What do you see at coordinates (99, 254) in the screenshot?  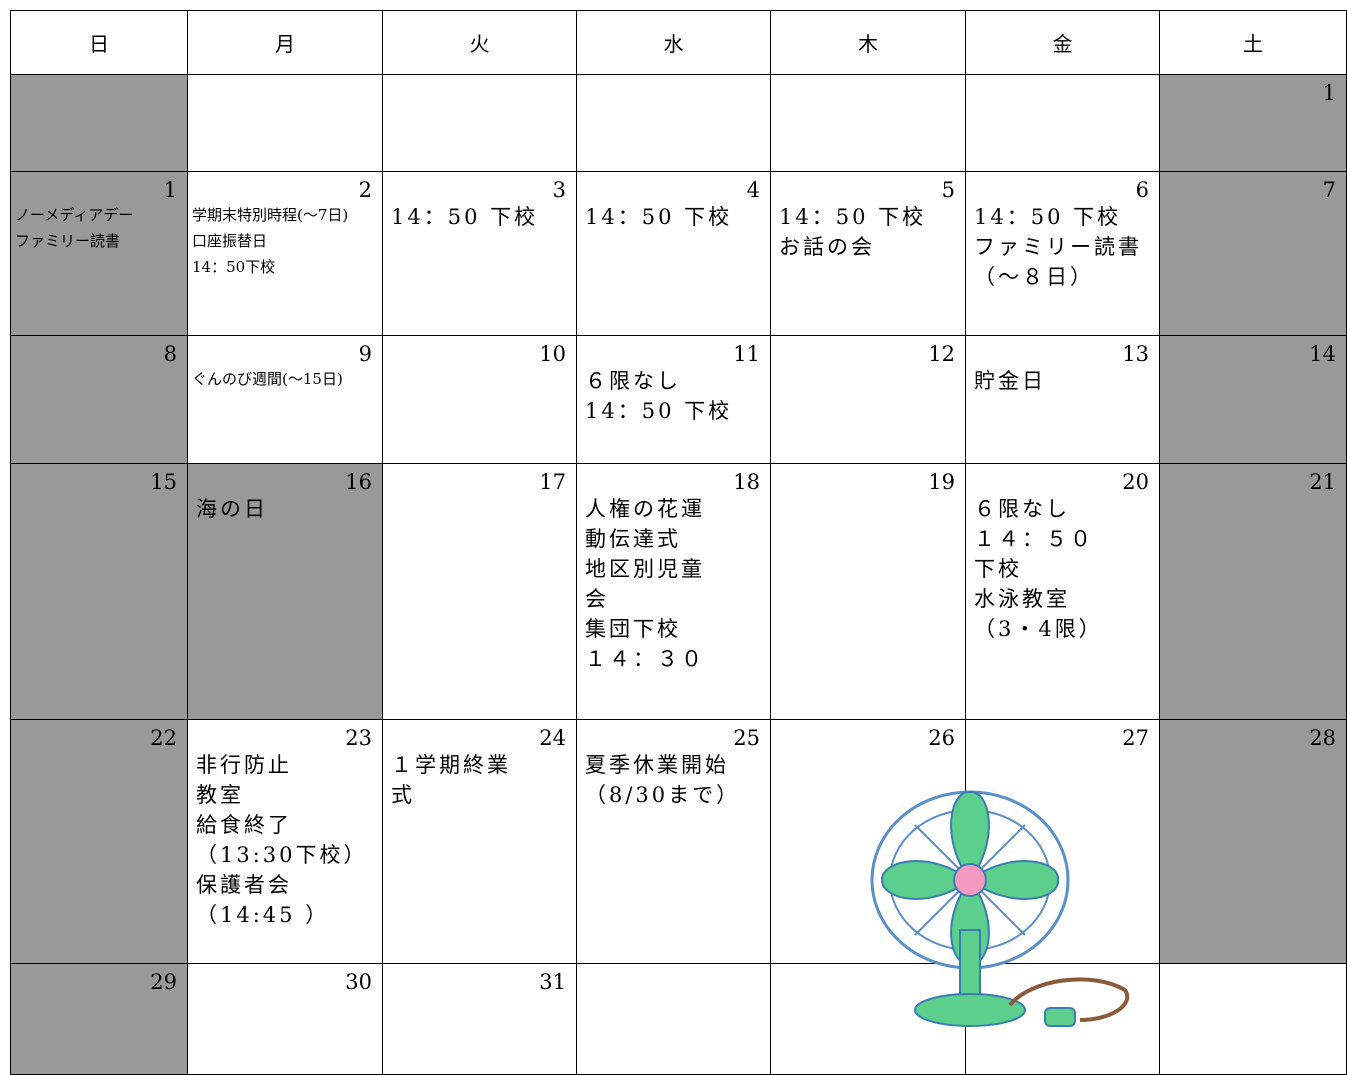 I see `day-cell: 1 ノーメディアデー ファミリー読書` at bounding box center [99, 254].